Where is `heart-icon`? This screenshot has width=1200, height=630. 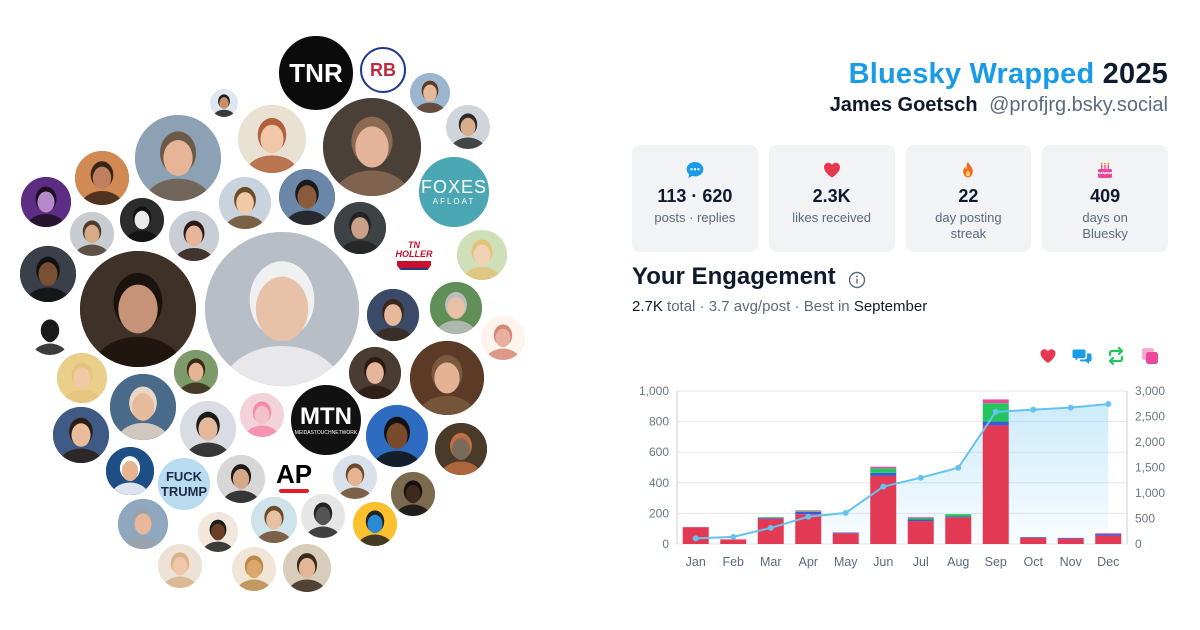
heart-icon is located at coordinates (1048, 356).